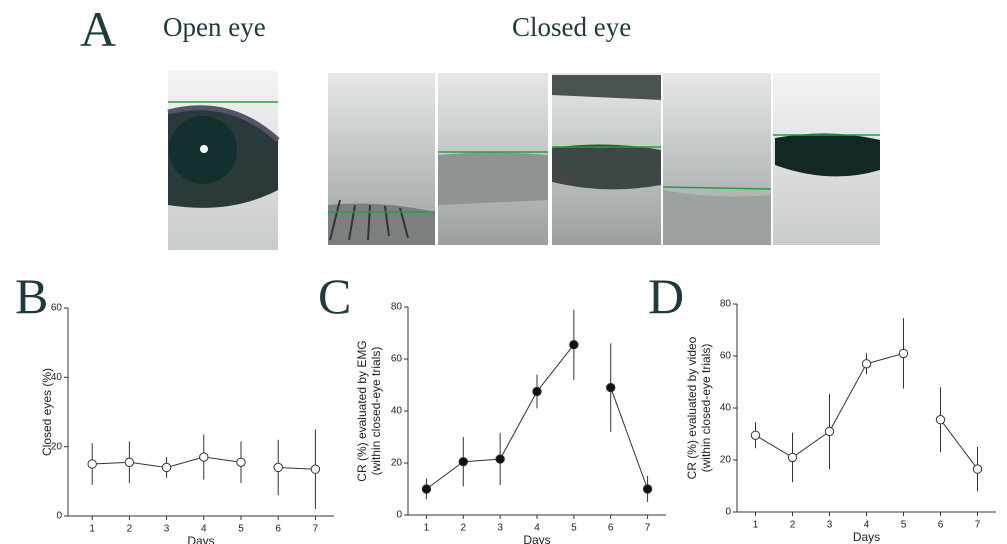  I want to click on open-eye-photo, so click(223, 160).